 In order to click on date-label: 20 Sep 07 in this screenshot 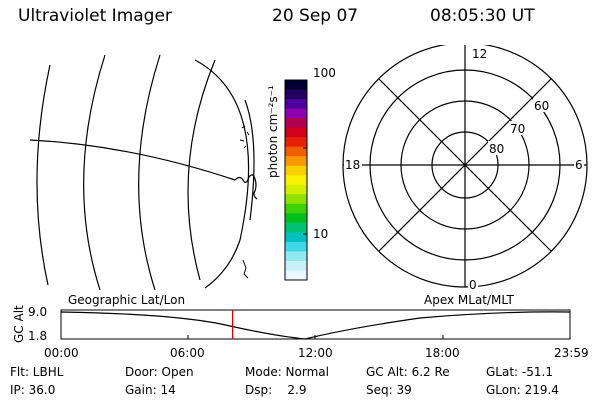, I will do `click(315, 16)`.